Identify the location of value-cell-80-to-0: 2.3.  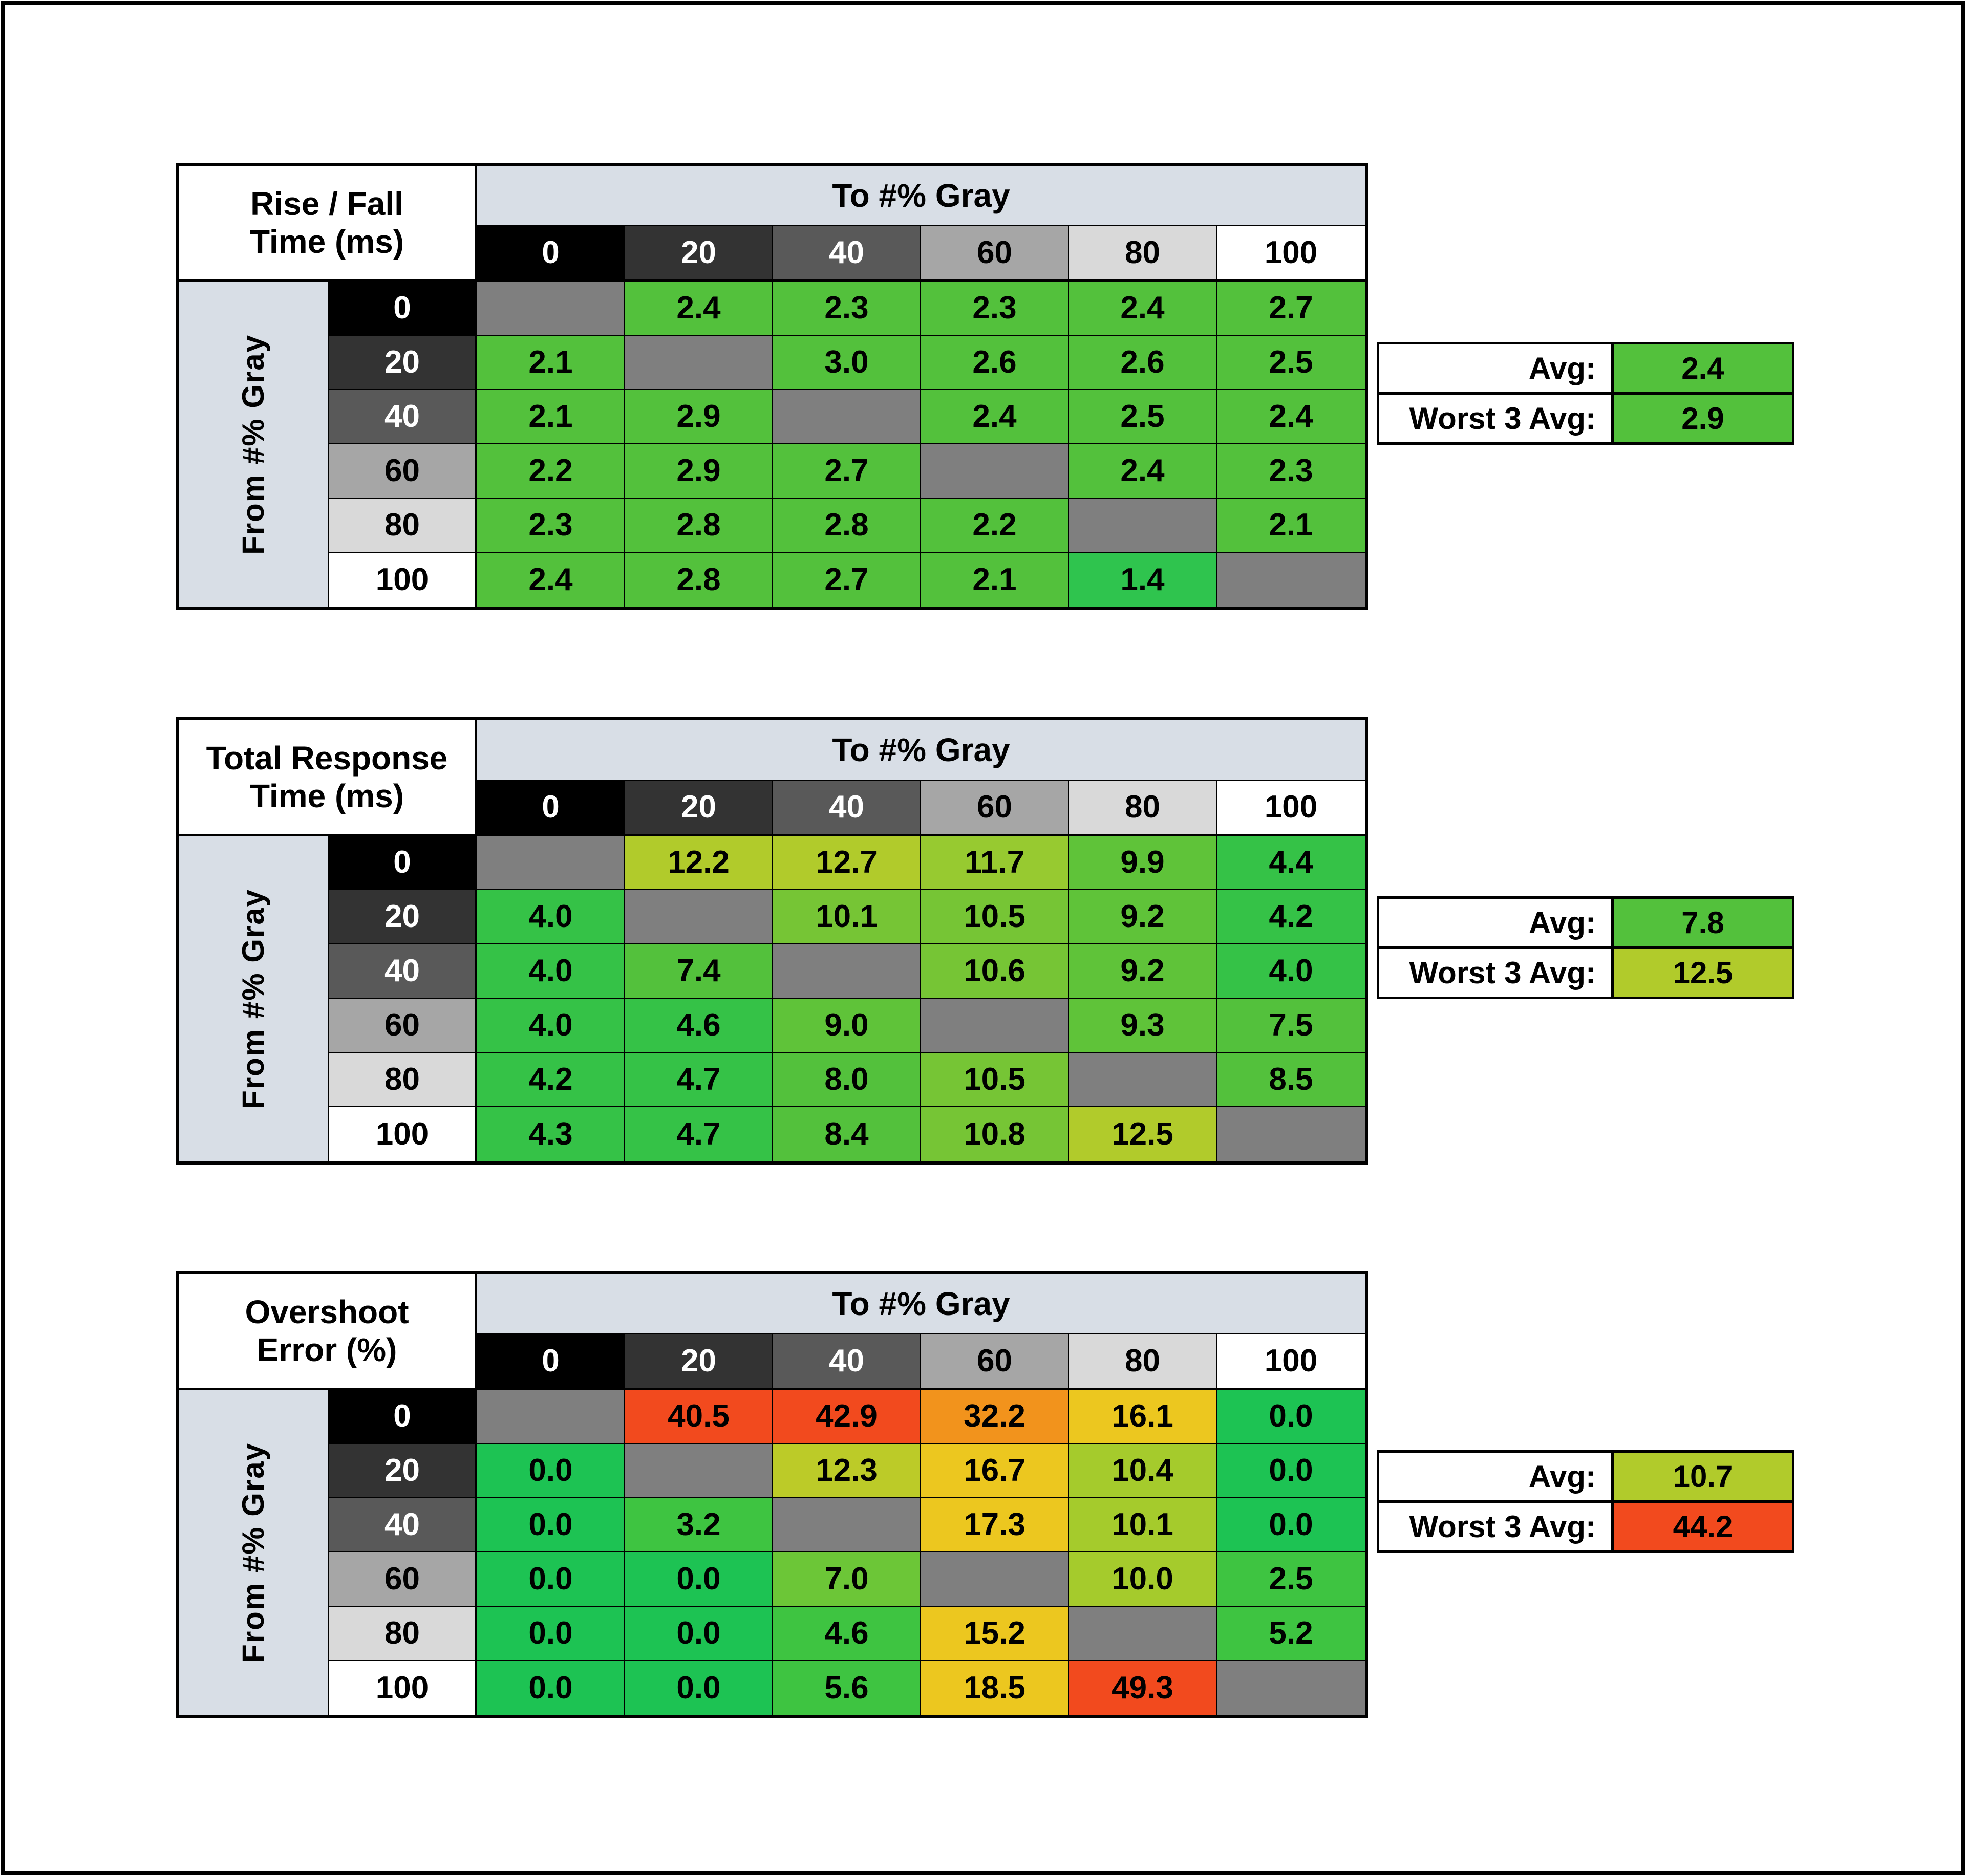
(551, 526).